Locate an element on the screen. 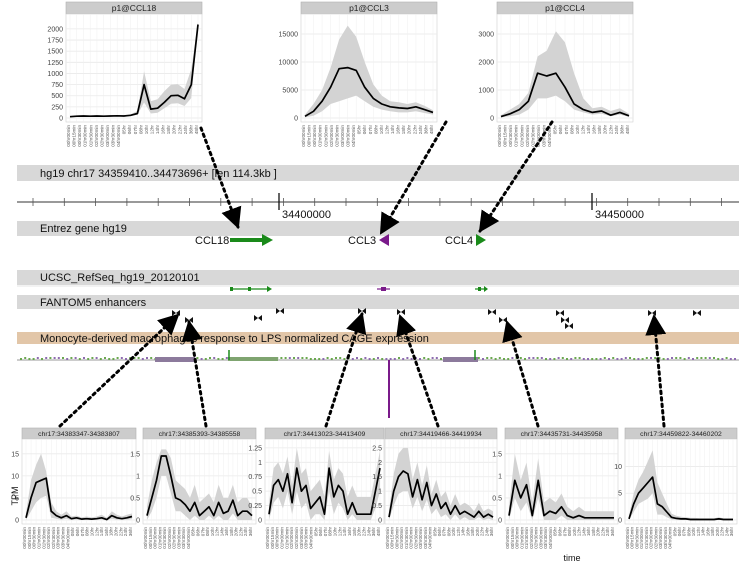  y-tick-label: 1.25 is located at coordinates (255, 448).